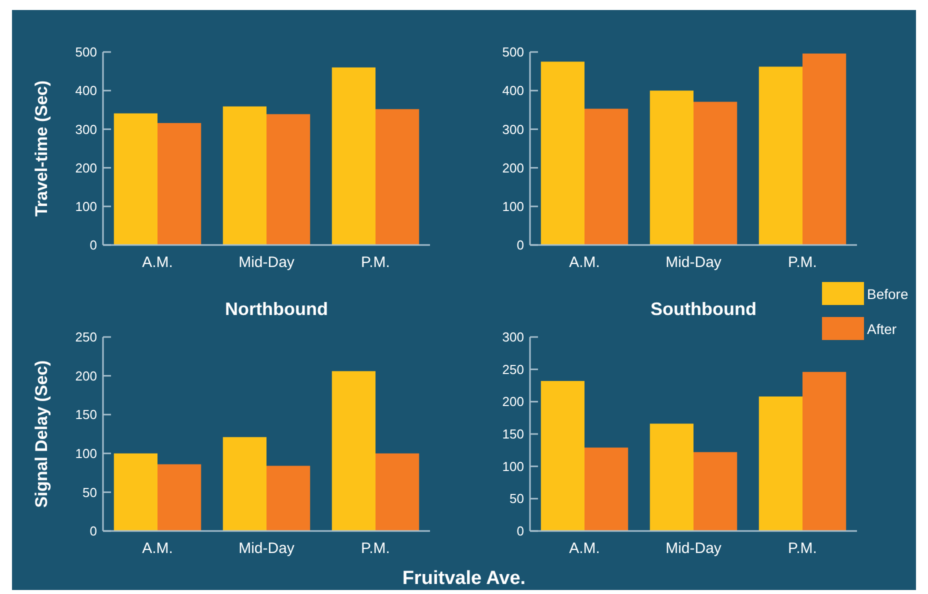  What do you see at coordinates (41, 434) in the screenshot?
I see `y-axis-title: Signal Delay (Sec)` at bounding box center [41, 434].